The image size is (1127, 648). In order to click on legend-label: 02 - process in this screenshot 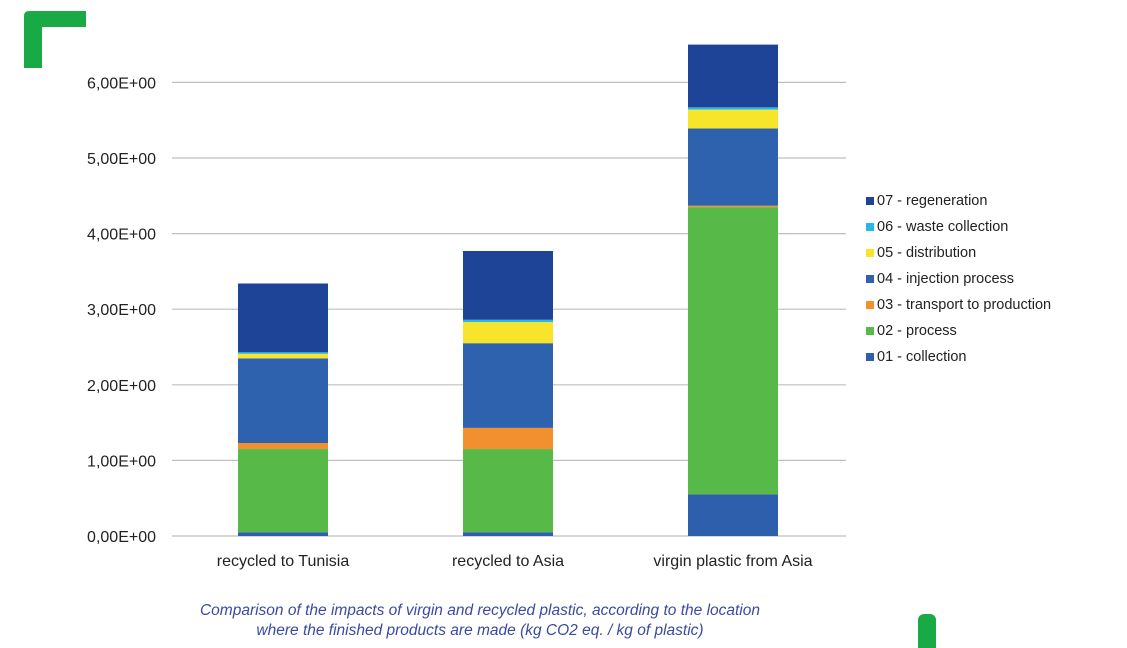, I will do `click(917, 331)`.